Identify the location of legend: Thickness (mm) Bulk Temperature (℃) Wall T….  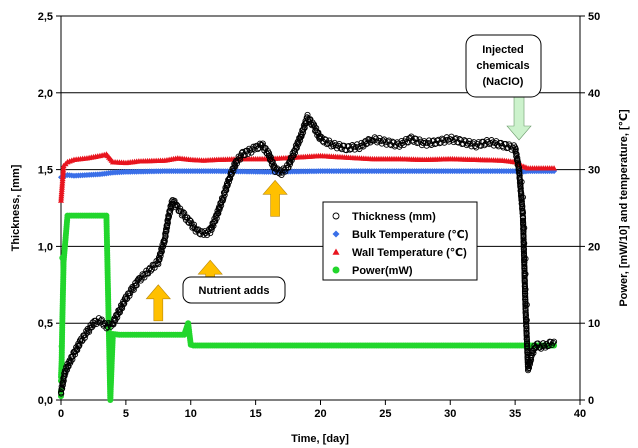
(400, 241).